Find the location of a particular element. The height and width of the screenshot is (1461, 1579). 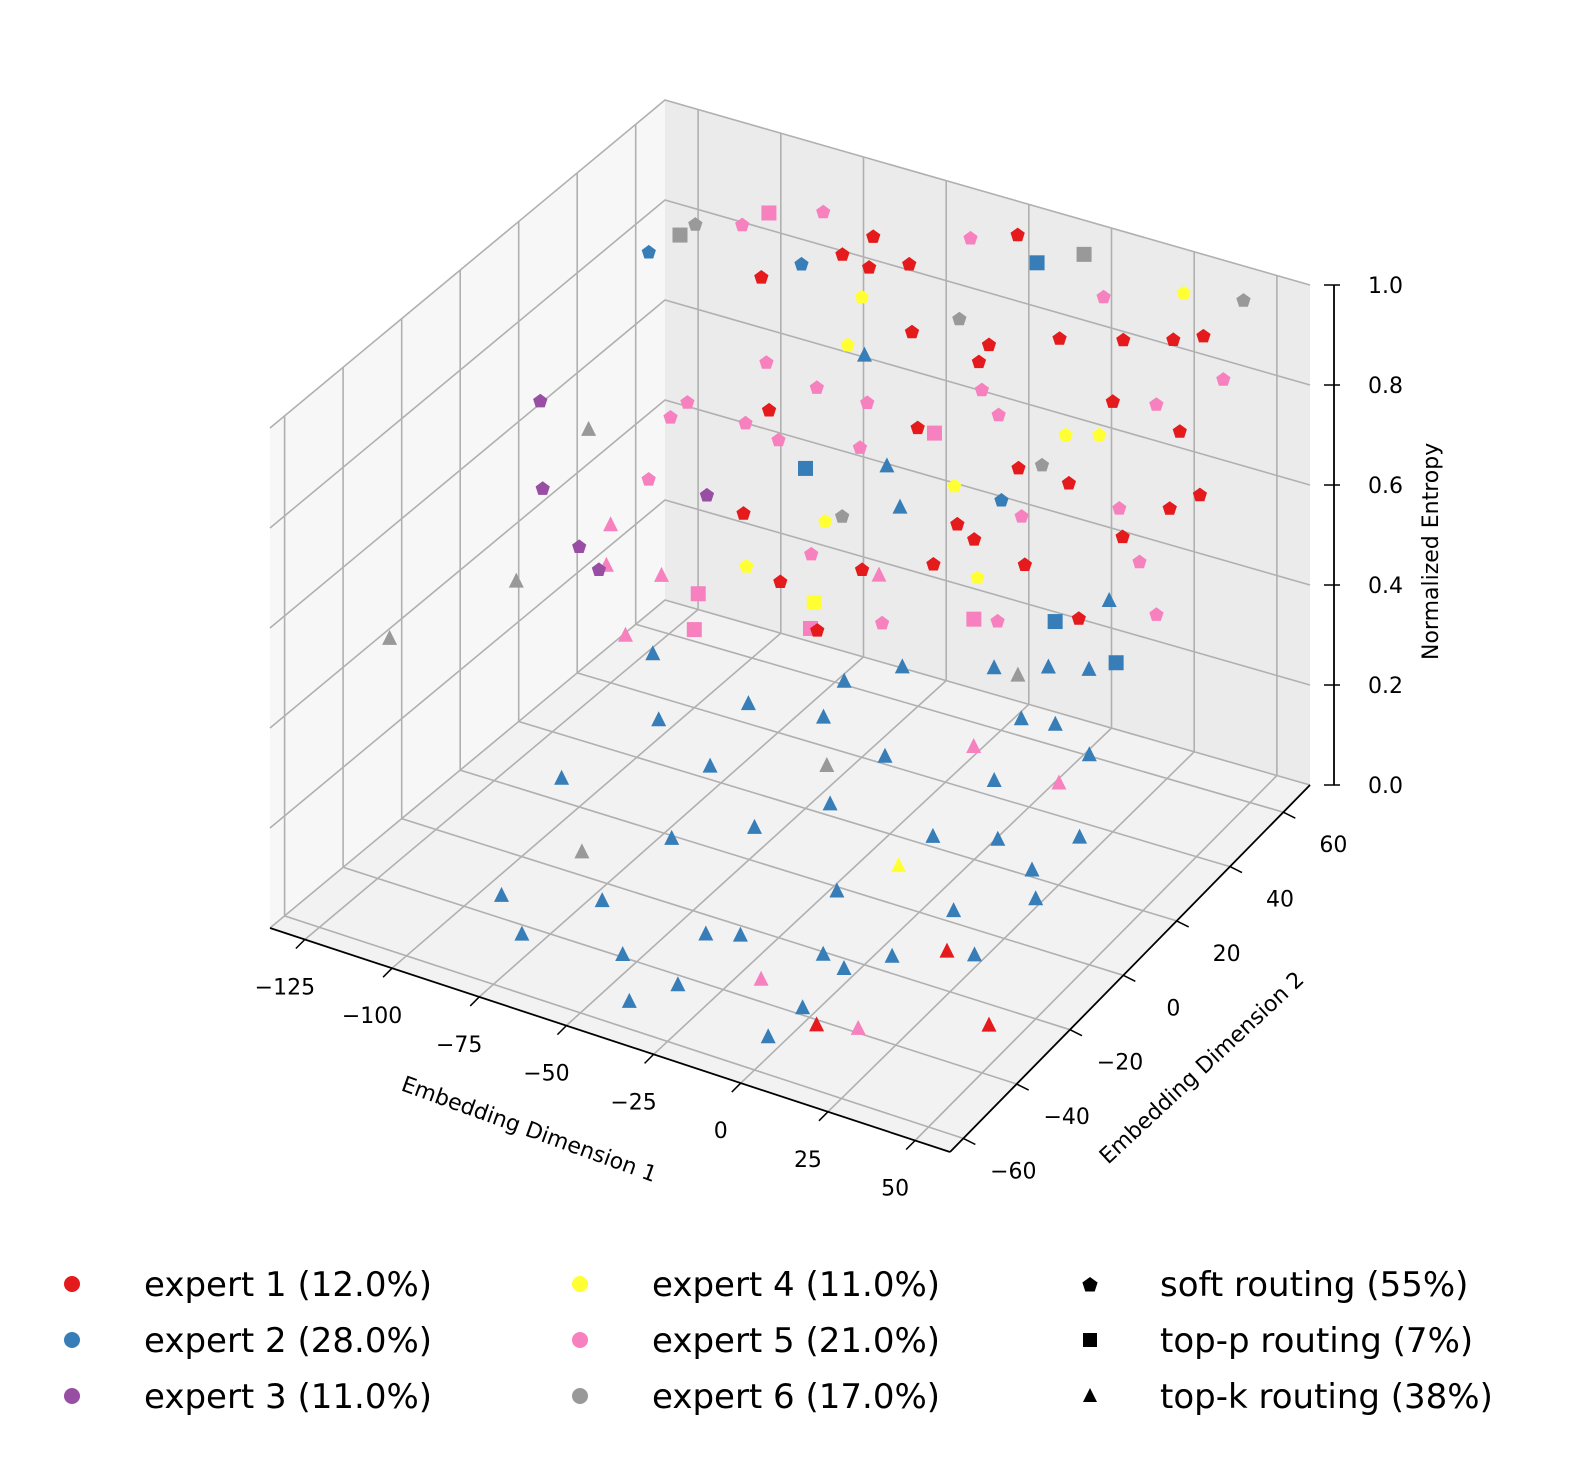

legend-label-expert-1: expert 1 (12.0%) is located at coordinates (288, 1285).